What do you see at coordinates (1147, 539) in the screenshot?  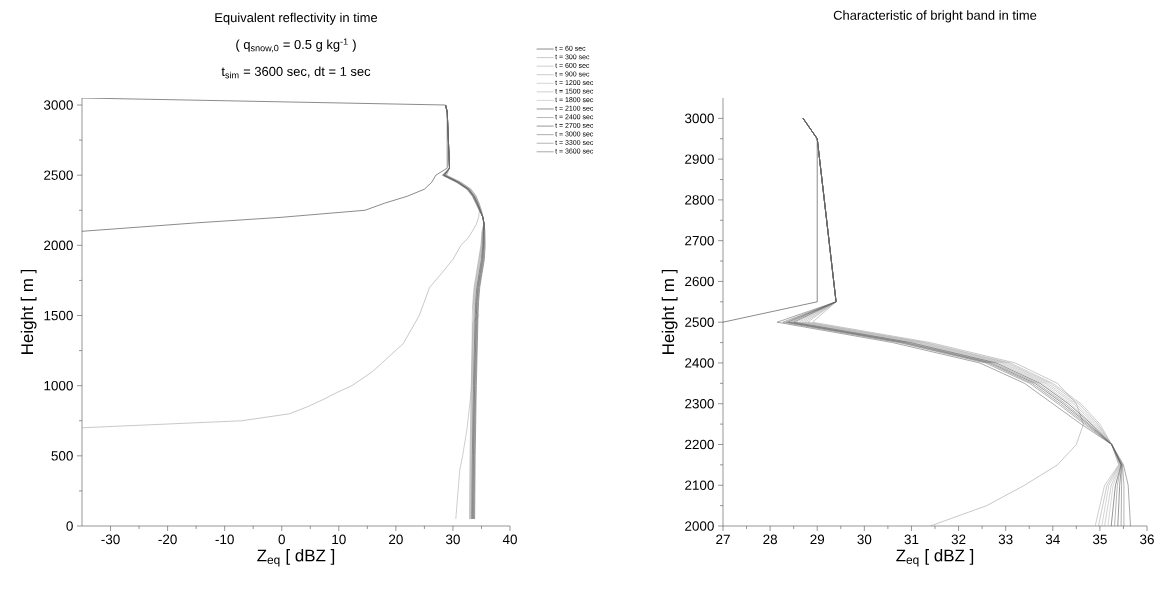 I see `x-tick-label: 36` at bounding box center [1147, 539].